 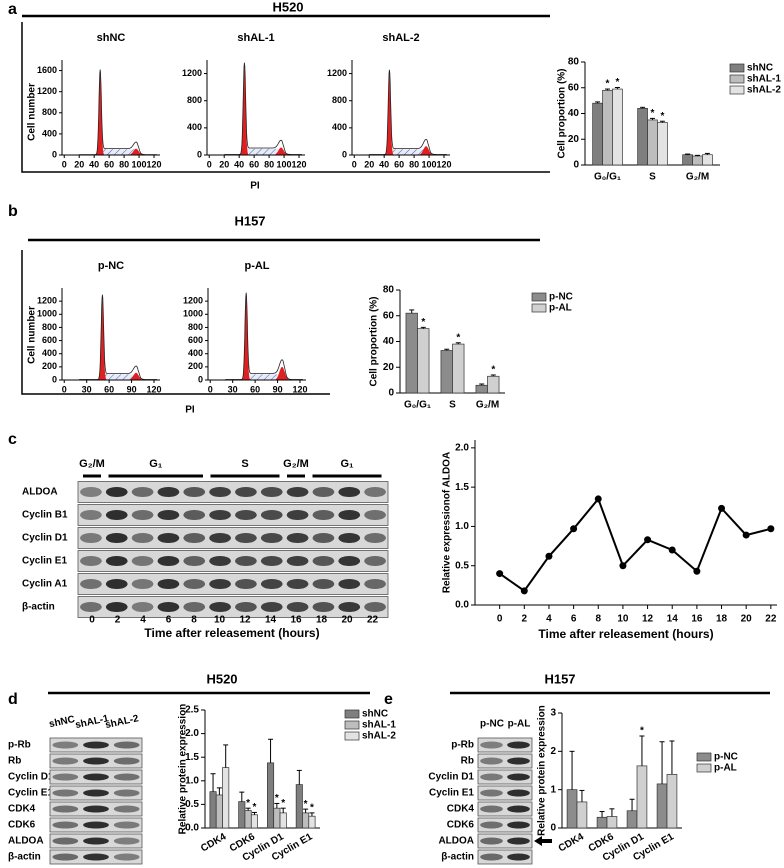 I want to click on y-tick-label: 1.5, so click(x=192, y=757).